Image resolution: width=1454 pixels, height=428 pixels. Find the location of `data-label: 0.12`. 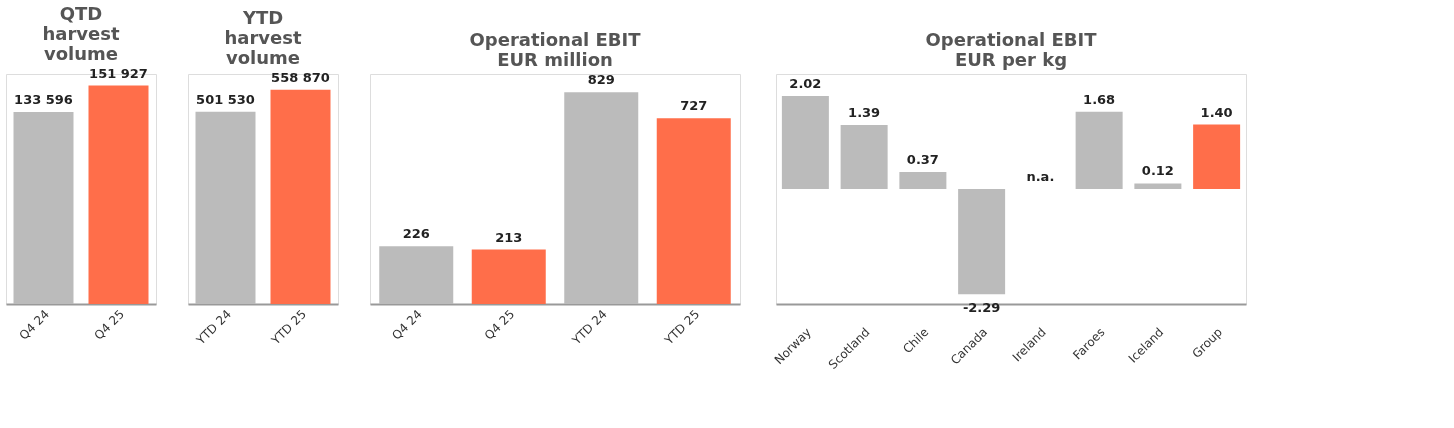

data-label: 0.12 is located at coordinates (1157, 171).